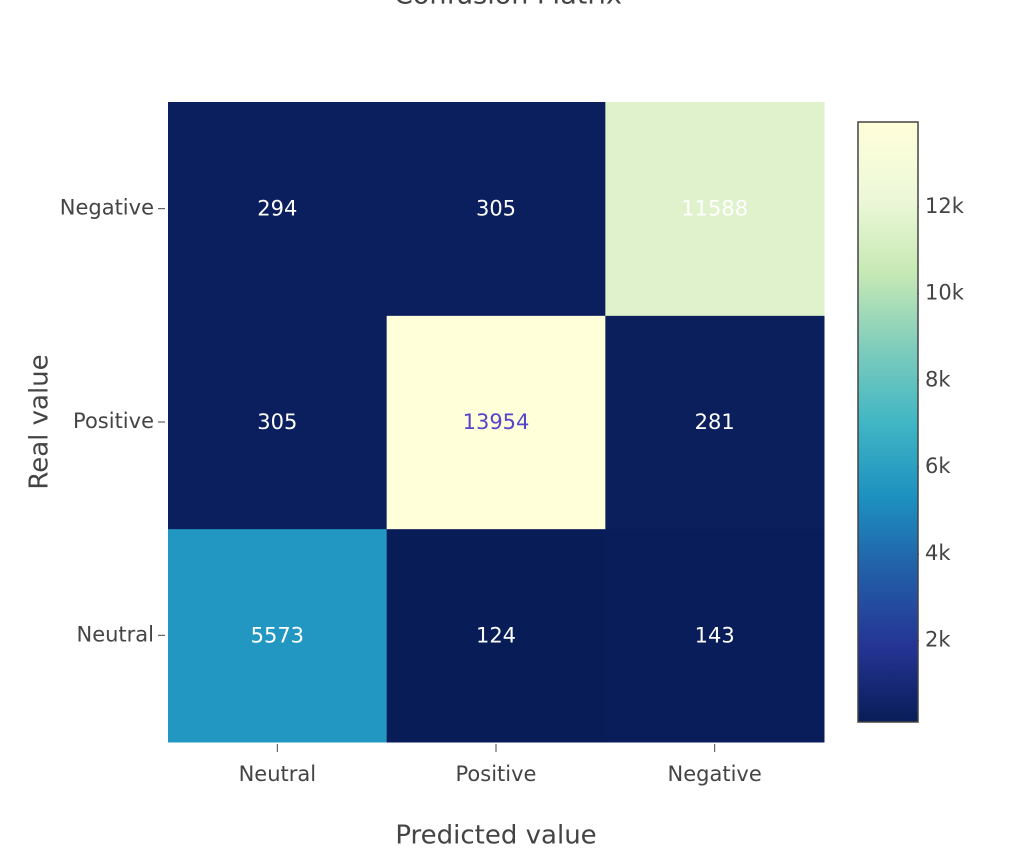 Image resolution: width=1010 pixels, height=868 pixels. Describe the element at coordinates (496, 774) in the screenshot. I see `x-tick-label: Positive` at that location.